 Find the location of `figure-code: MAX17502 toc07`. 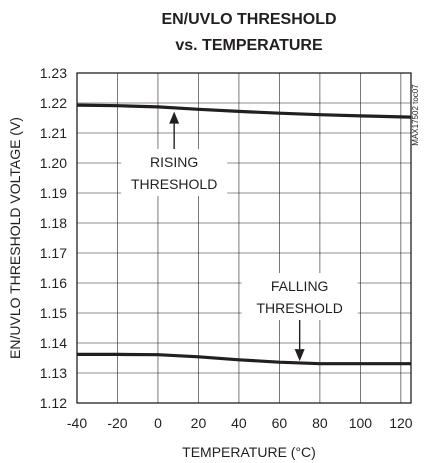

figure-code: MAX17502 toc07 is located at coordinates (415, 115).